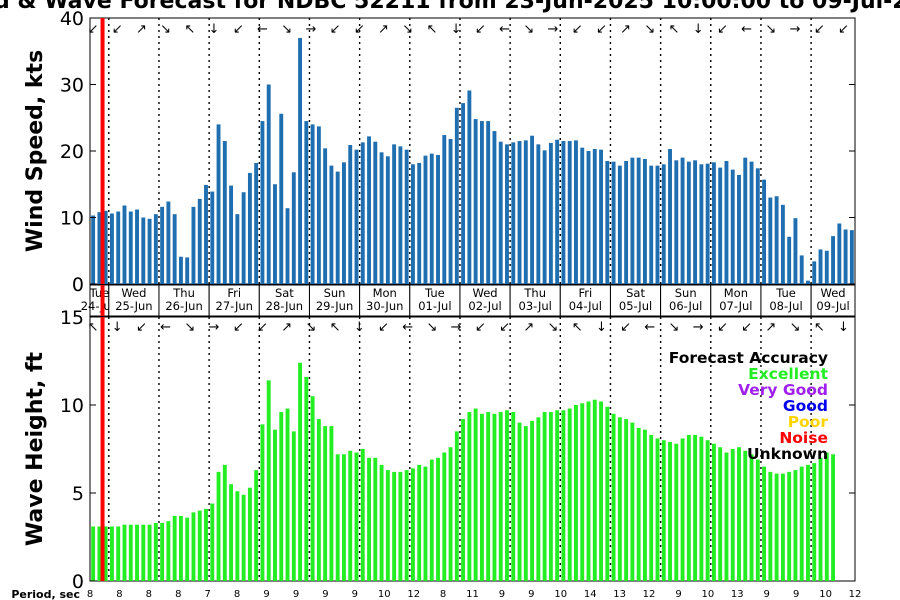 This screenshot has width=900, height=600. Describe the element at coordinates (635, 306) in the screenshot. I see `day-date-label: 05-Jul` at that location.